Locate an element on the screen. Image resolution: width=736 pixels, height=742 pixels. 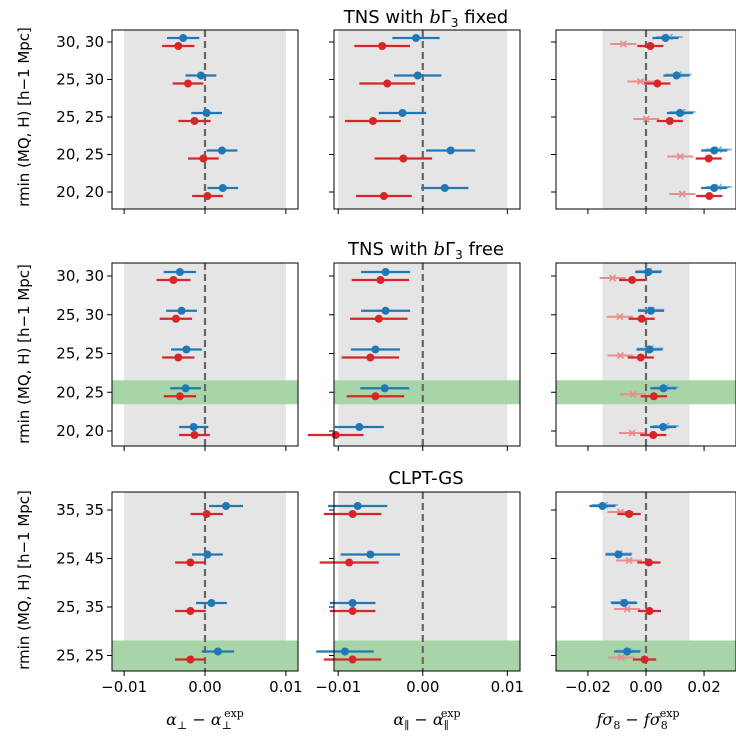
subplot: 30, 30 25, 30 25, 25 20, 25 20, 20 is located at coordinates (177, 121).